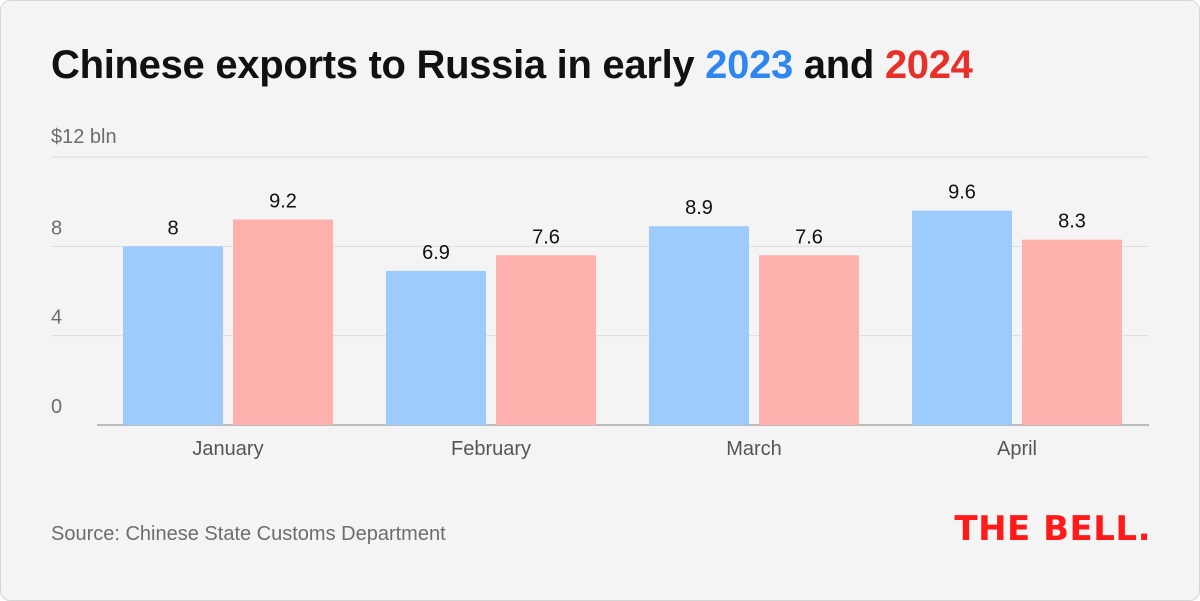 The width and height of the screenshot is (1200, 601). What do you see at coordinates (436, 347) in the screenshot?
I see `bar-2023-february` at bounding box center [436, 347].